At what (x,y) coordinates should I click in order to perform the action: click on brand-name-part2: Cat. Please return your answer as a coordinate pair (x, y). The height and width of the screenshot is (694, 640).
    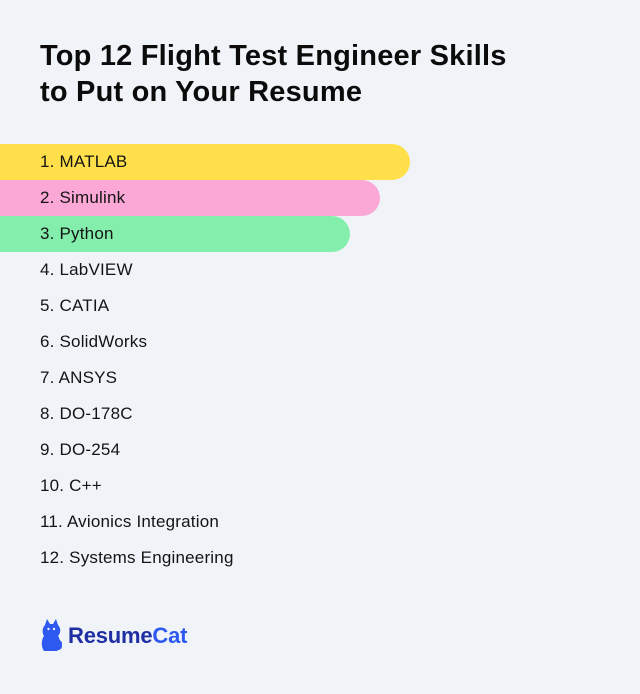
    Looking at the image, I should click on (170, 635).